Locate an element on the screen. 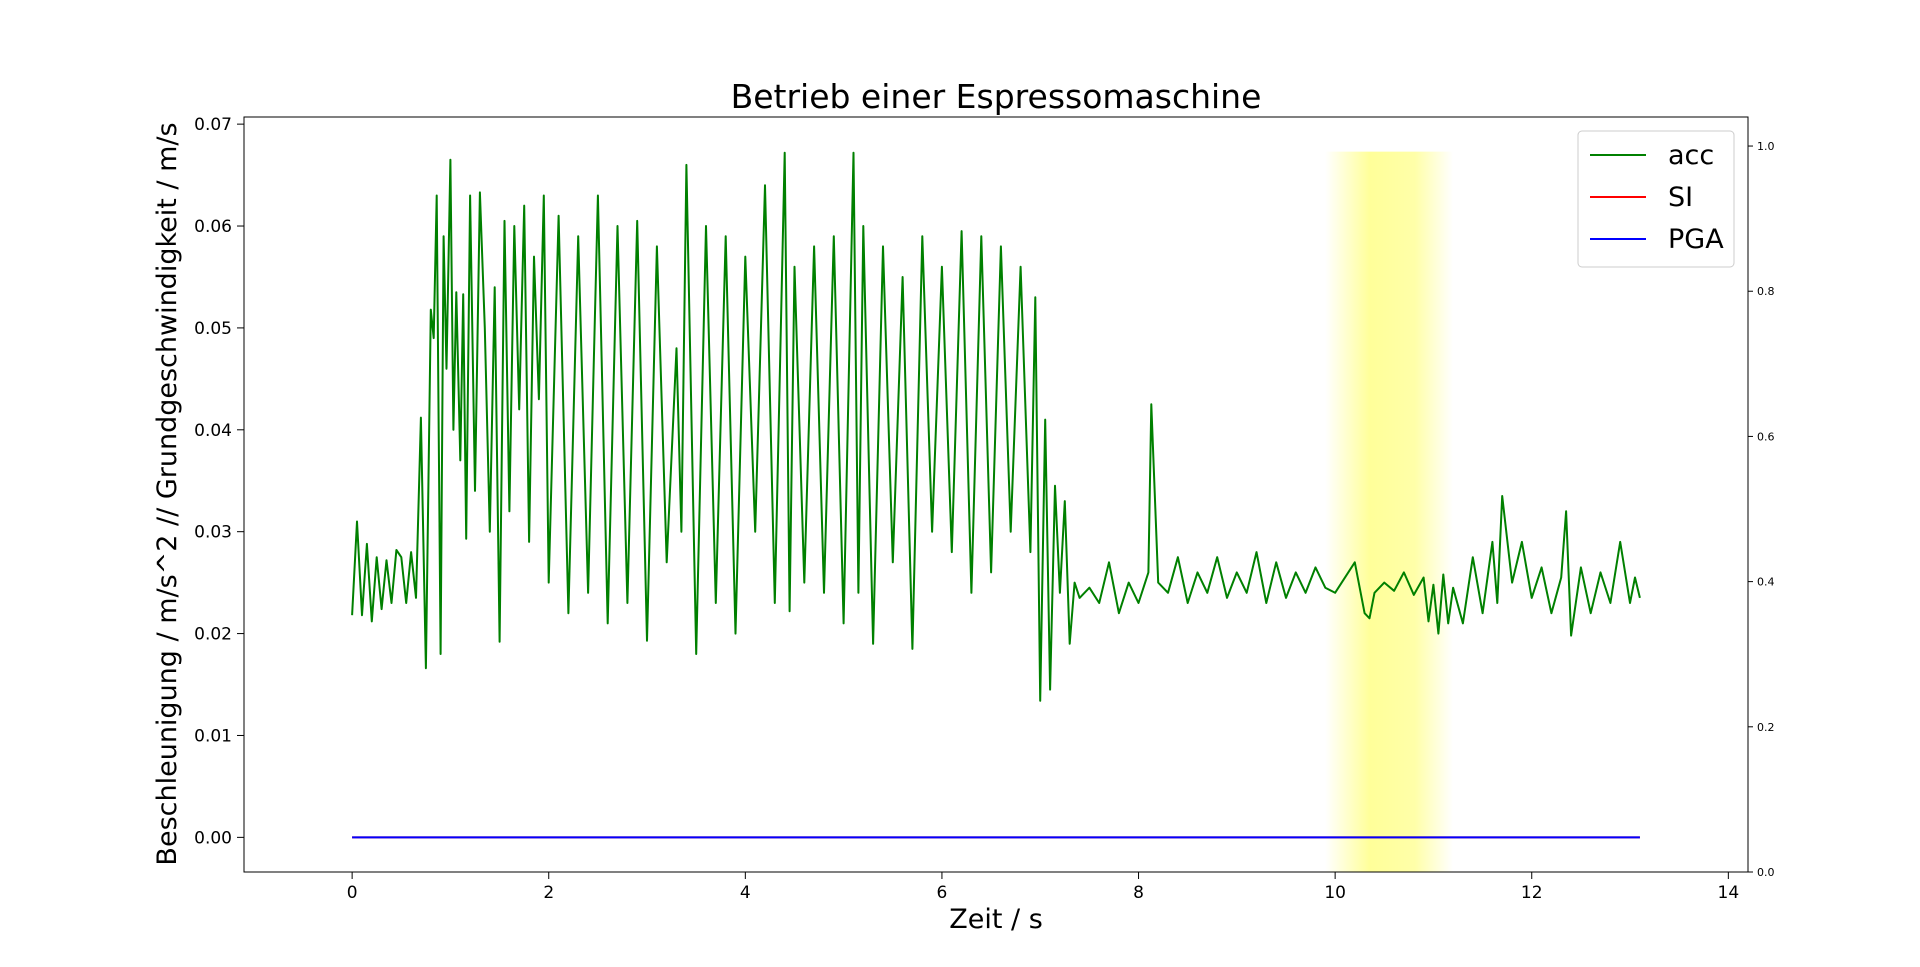 This screenshot has width=1920, height=967. highlight-band is located at coordinates (1389, 511).